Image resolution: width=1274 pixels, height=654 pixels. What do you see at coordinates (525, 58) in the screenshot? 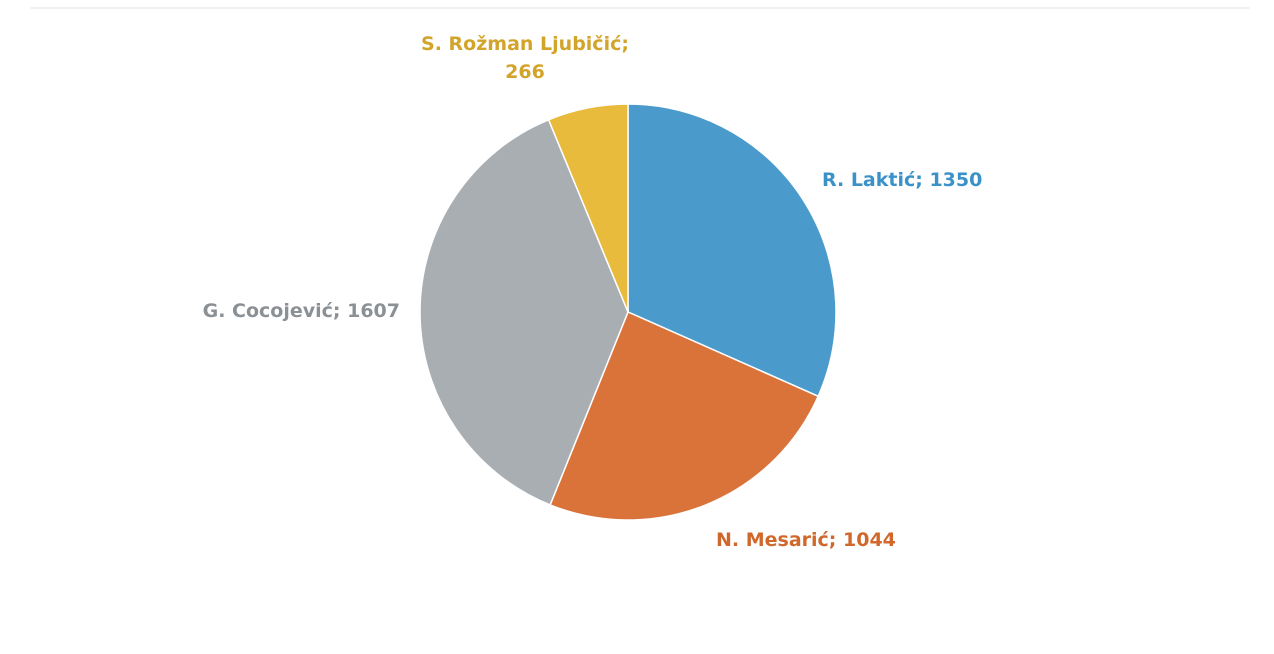
I see `data-label: S. Rožman Ljubičić; 266` at bounding box center [525, 58].